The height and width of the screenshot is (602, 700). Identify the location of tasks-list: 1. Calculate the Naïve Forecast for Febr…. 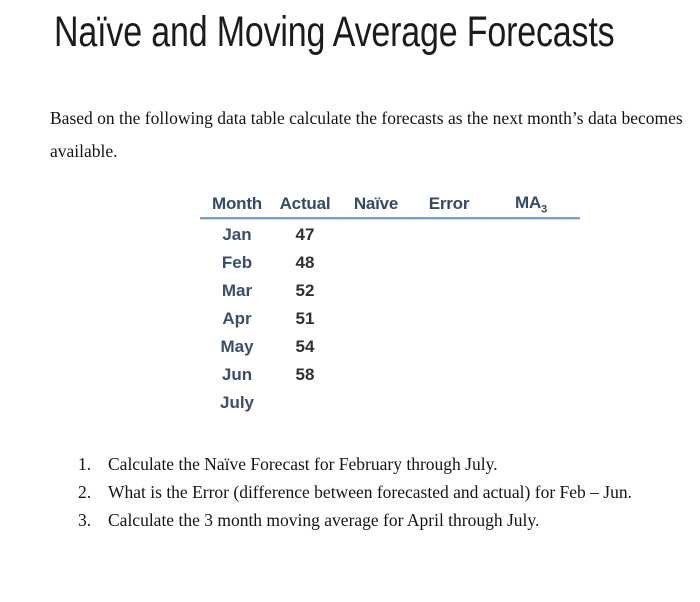
(355, 492).